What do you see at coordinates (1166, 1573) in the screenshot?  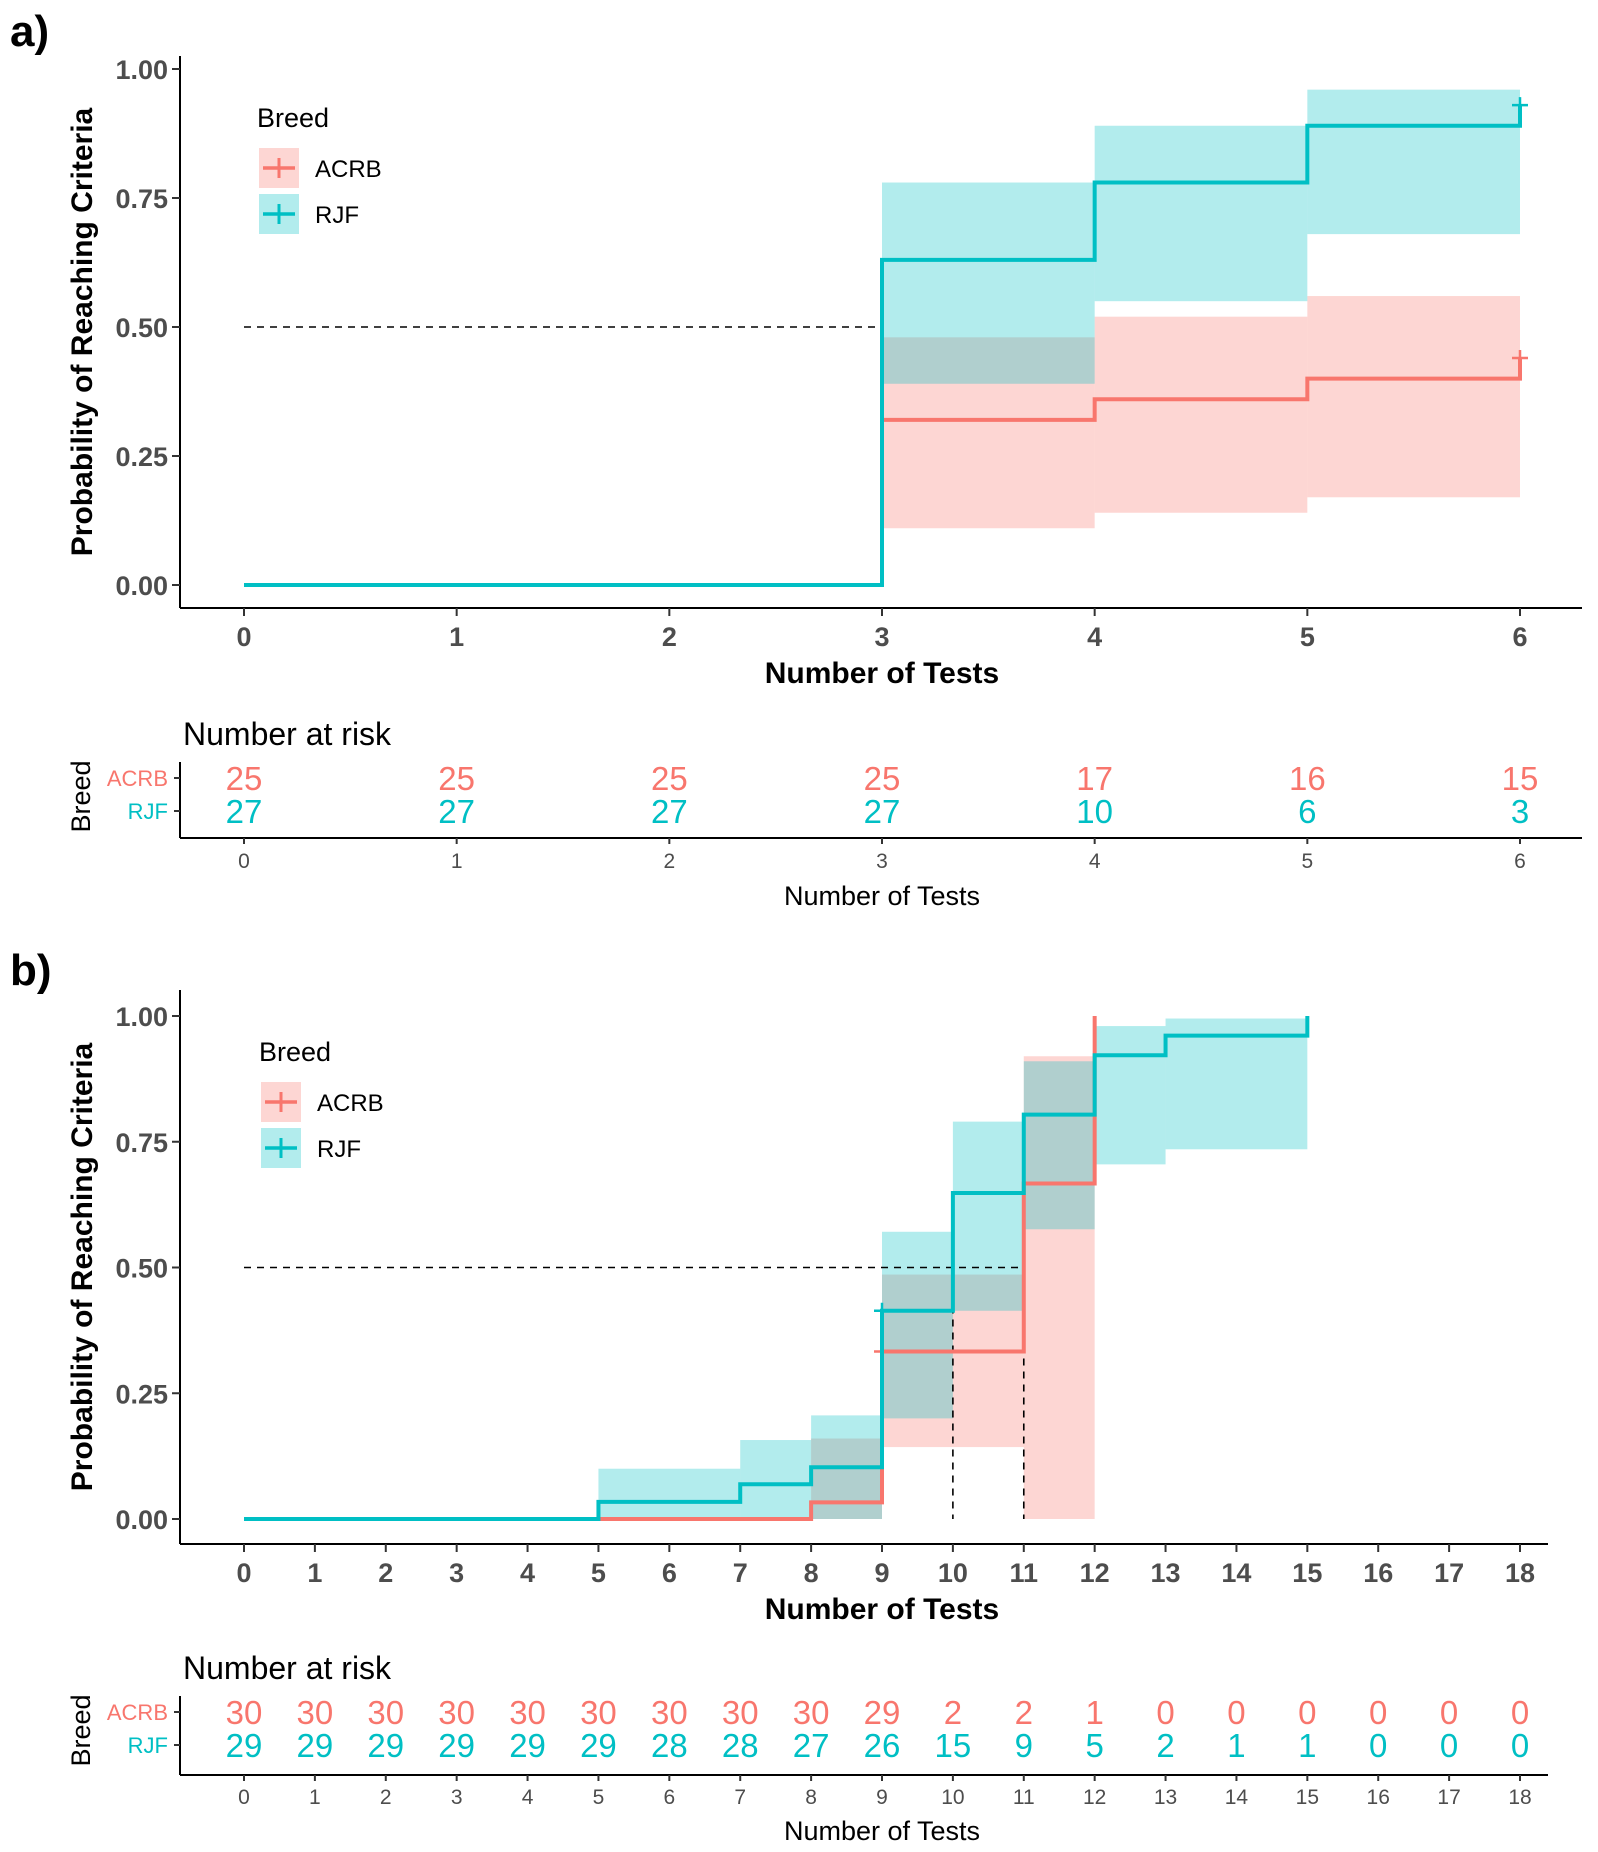 I see `x-tick-label: 13` at bounding box center [1166, 1573].